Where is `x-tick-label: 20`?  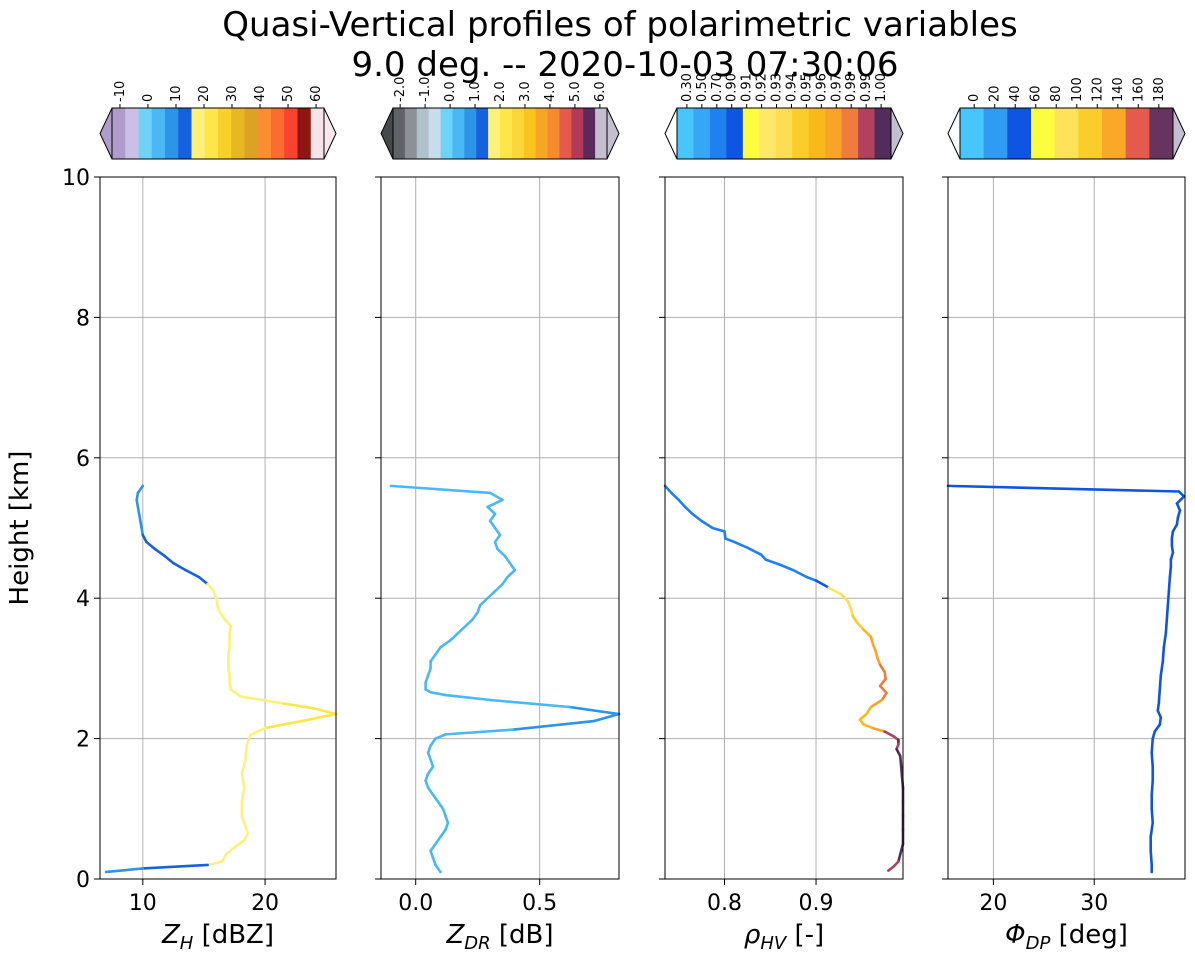 x-tick-label: 20 is located at coordinates (265, 903).